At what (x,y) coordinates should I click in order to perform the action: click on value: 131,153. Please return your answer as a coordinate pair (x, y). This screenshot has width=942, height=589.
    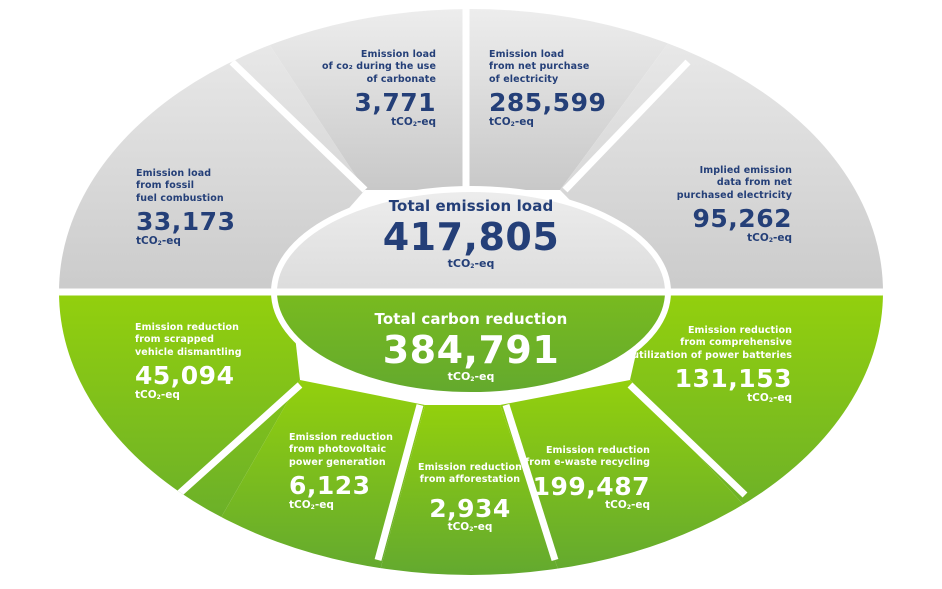
    Looking at the image, I should click on (733, 379).